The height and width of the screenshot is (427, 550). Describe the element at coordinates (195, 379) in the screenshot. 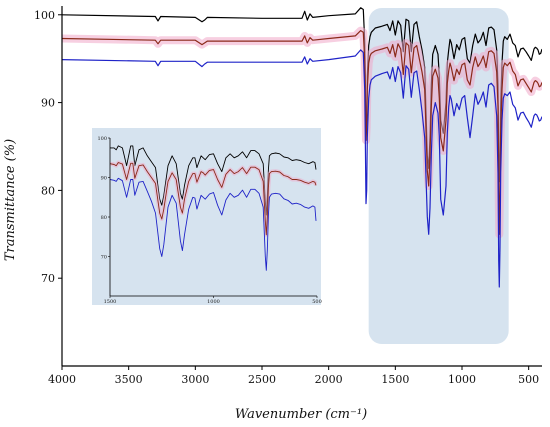

I see `x-tick-label: 3000` at that location.